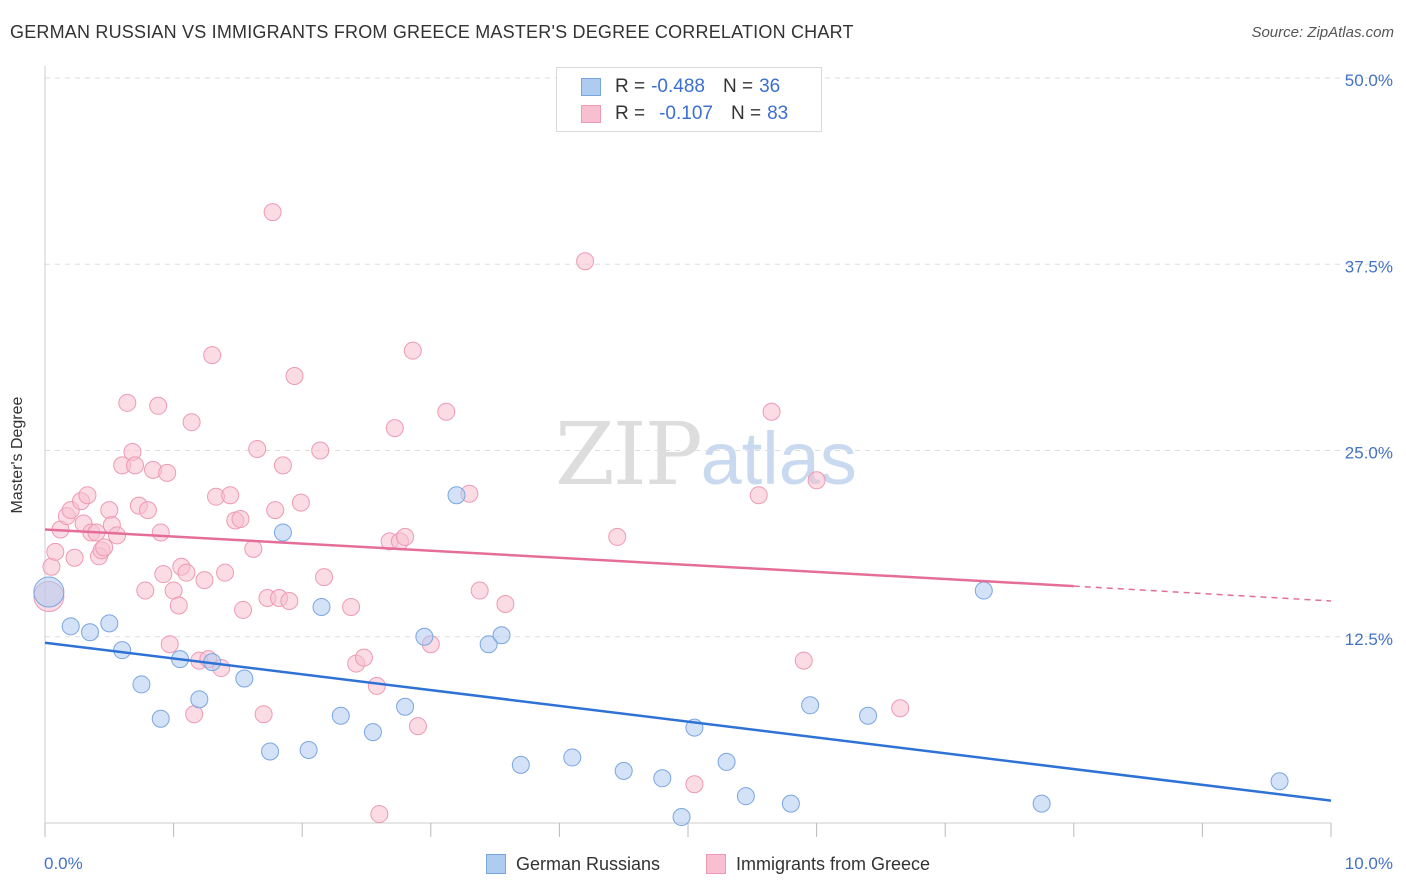  I want to click on y-tick-label: 25.0%, so click(1369, 453).